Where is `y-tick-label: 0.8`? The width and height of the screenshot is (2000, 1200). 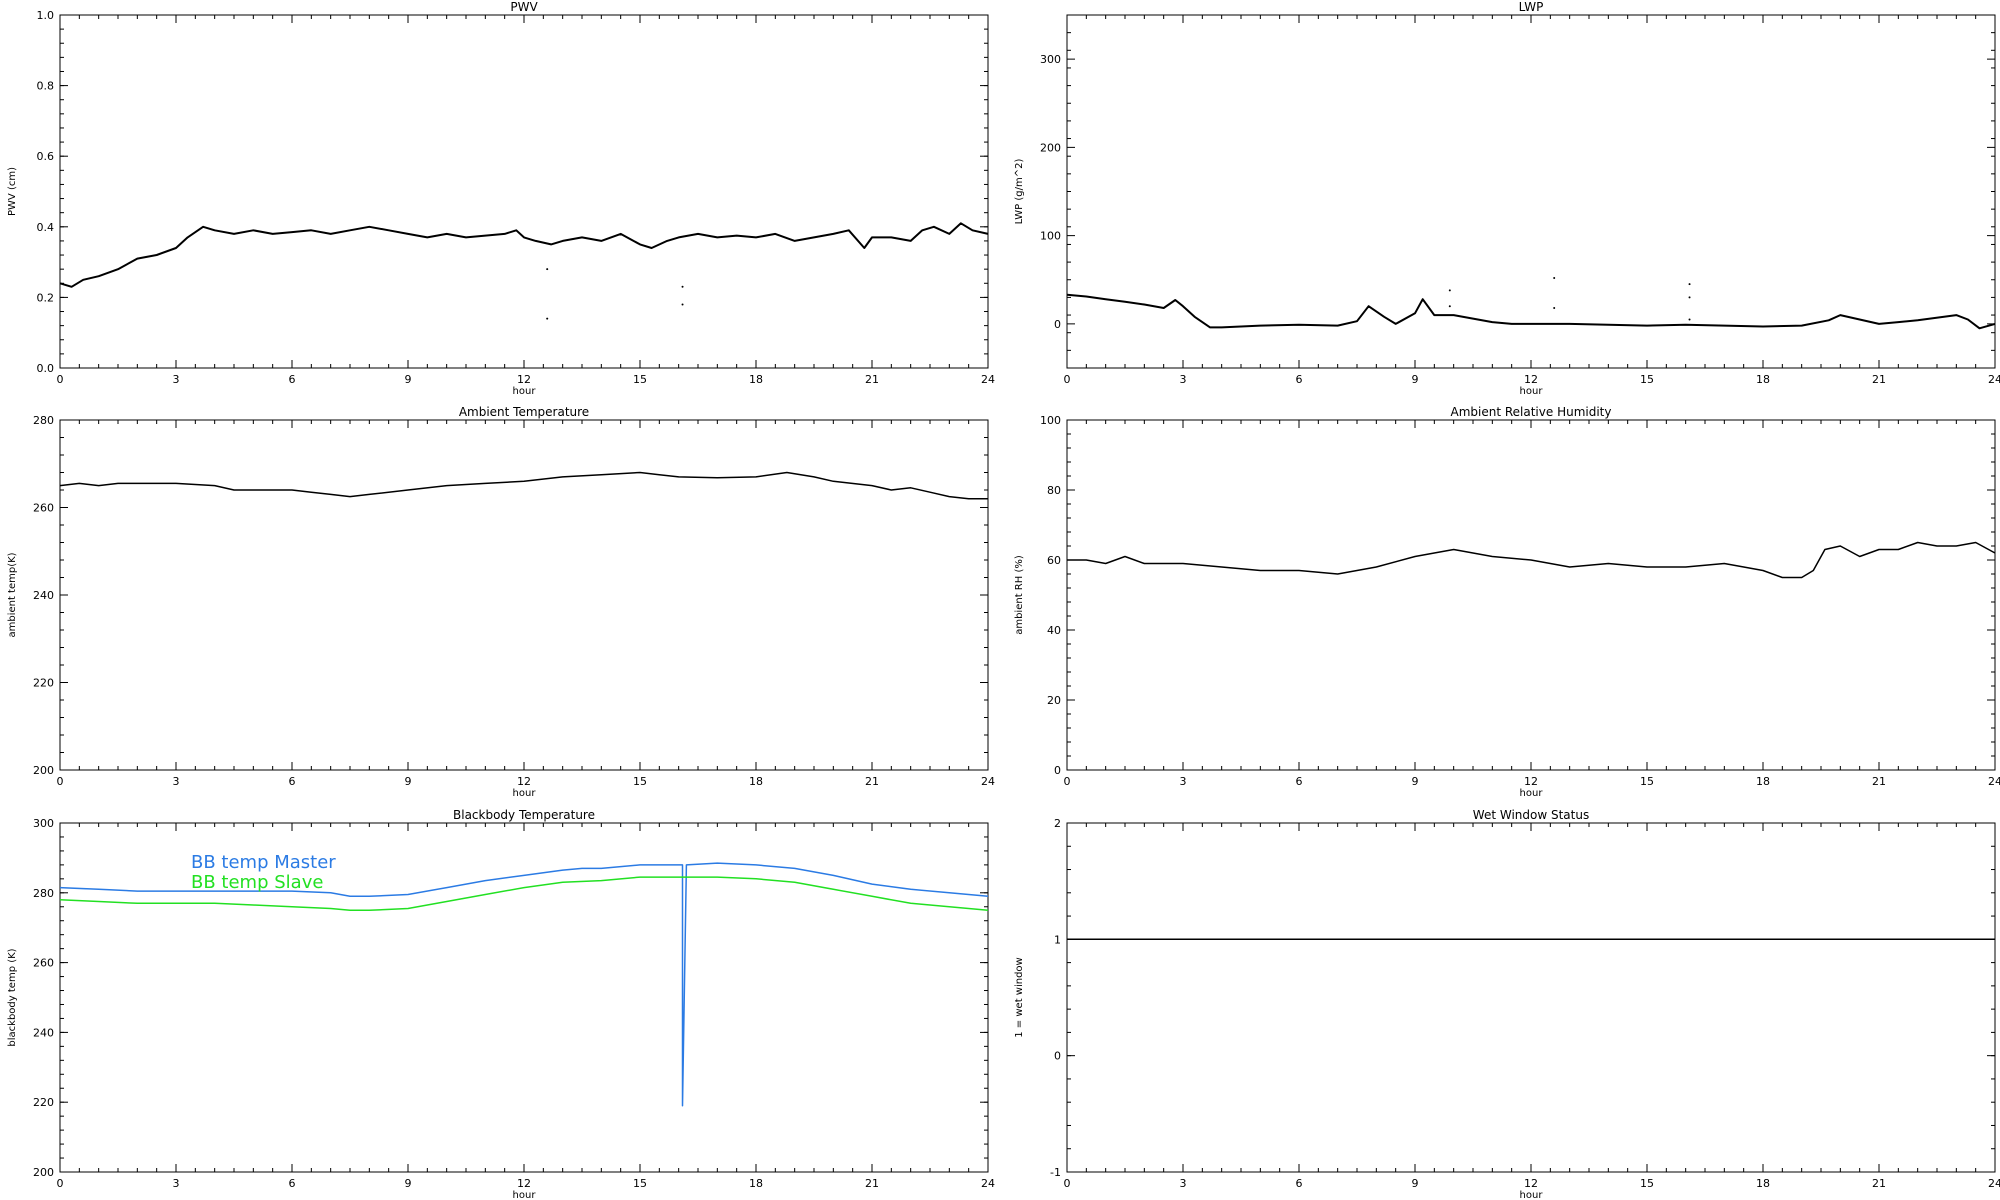 y-tick-label: 0.8 is located at coordinates (46, 86).